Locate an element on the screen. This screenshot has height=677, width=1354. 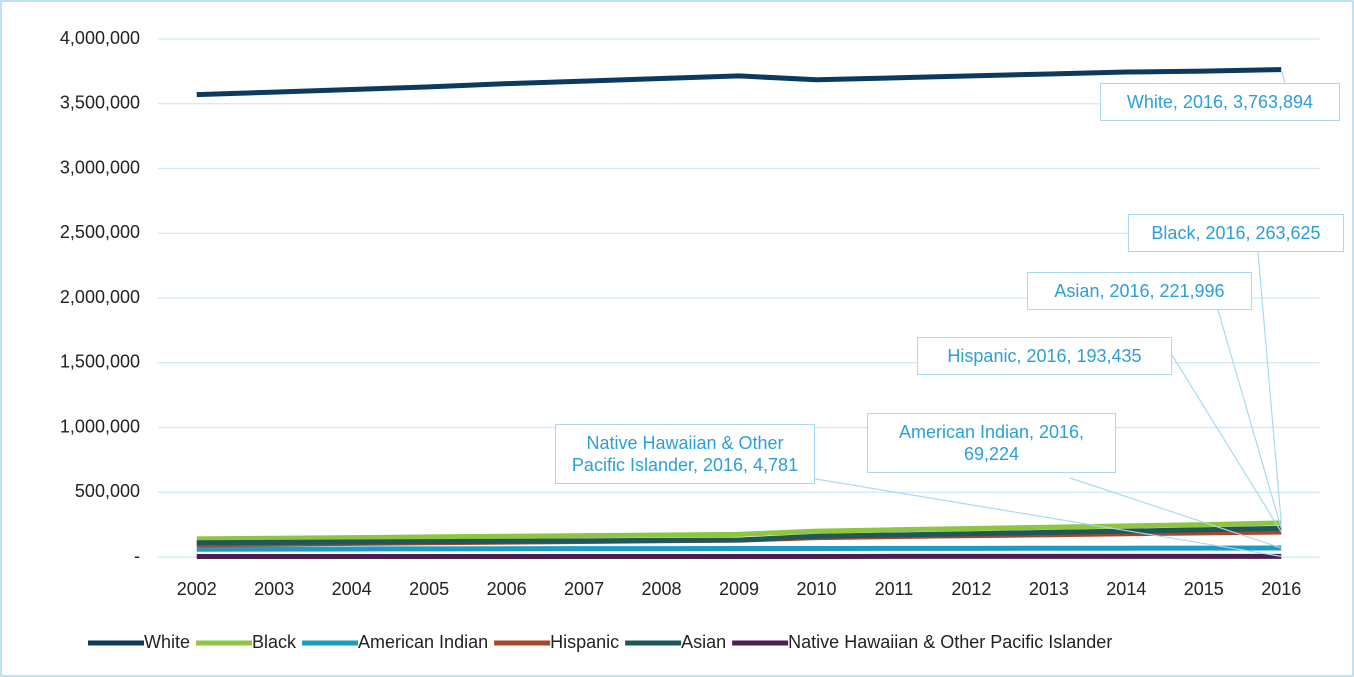
y-tick-label: 4,000,000 is located at coordinates (100, 38).